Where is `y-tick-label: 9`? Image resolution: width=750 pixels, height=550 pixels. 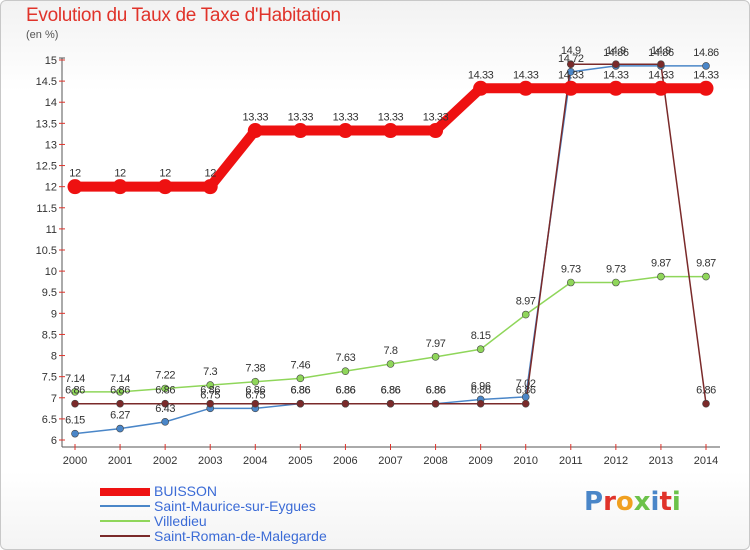 y-tick-label: 9 is located at coordinates (54, 314).